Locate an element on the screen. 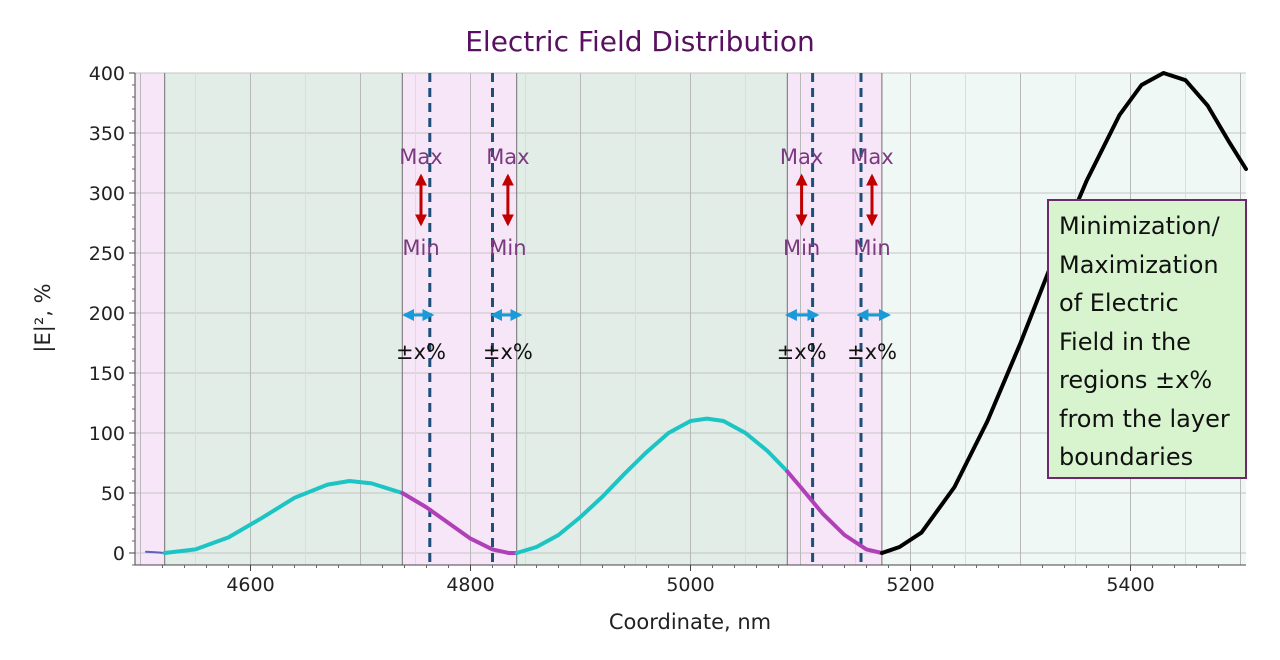  y-axis-label: |E|², % is located at coordinates (43, 317).